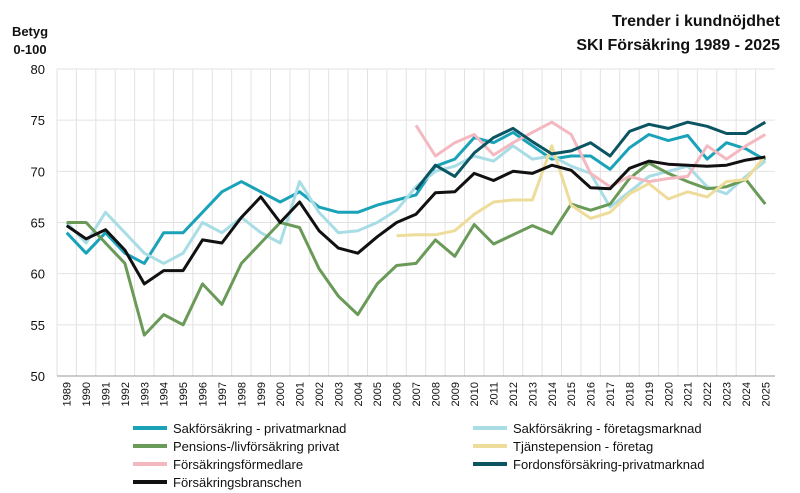 The image size is (800, 493). I want to click on x-tick-label: 2004, so click(359, 394).